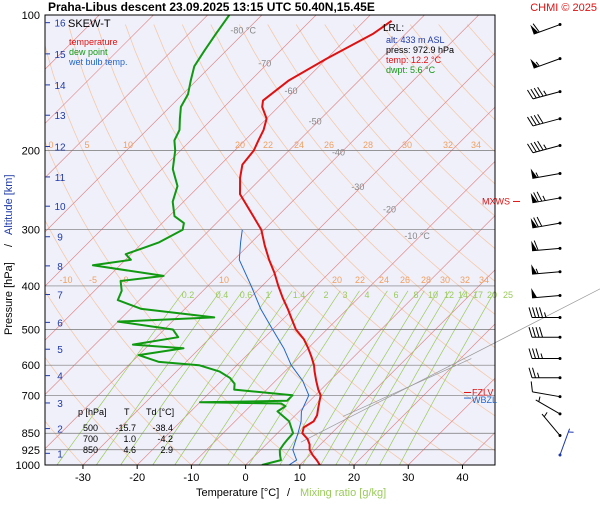  What do you see at coordinates (31, 366) in the screenshot?
I see `y-tick-label: 600` at bounding box center [31, 366].